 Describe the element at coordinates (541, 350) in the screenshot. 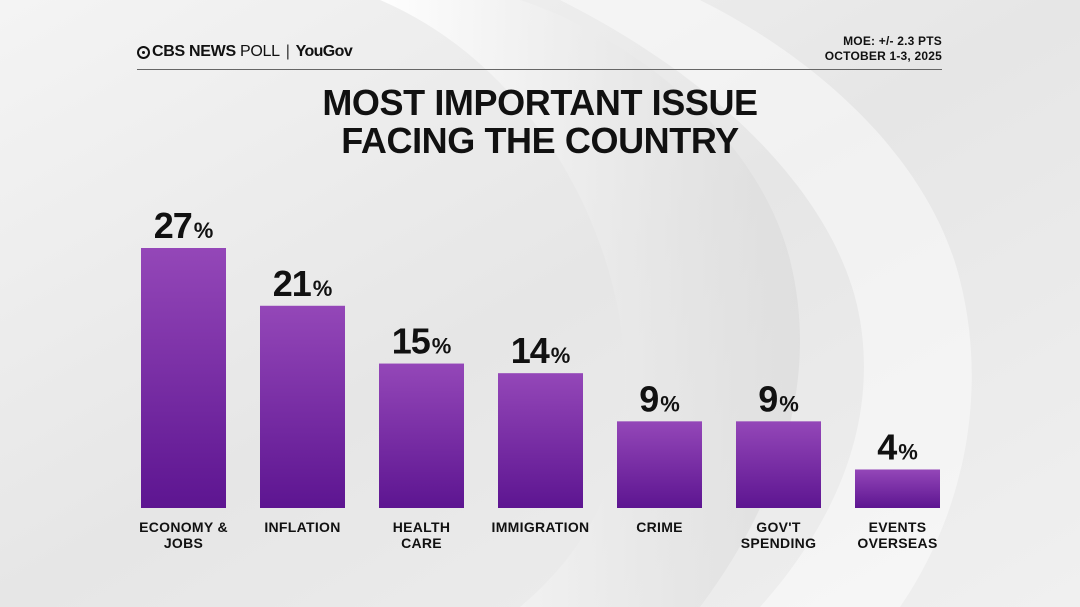

I see `value-label-3: 14%` at that location.